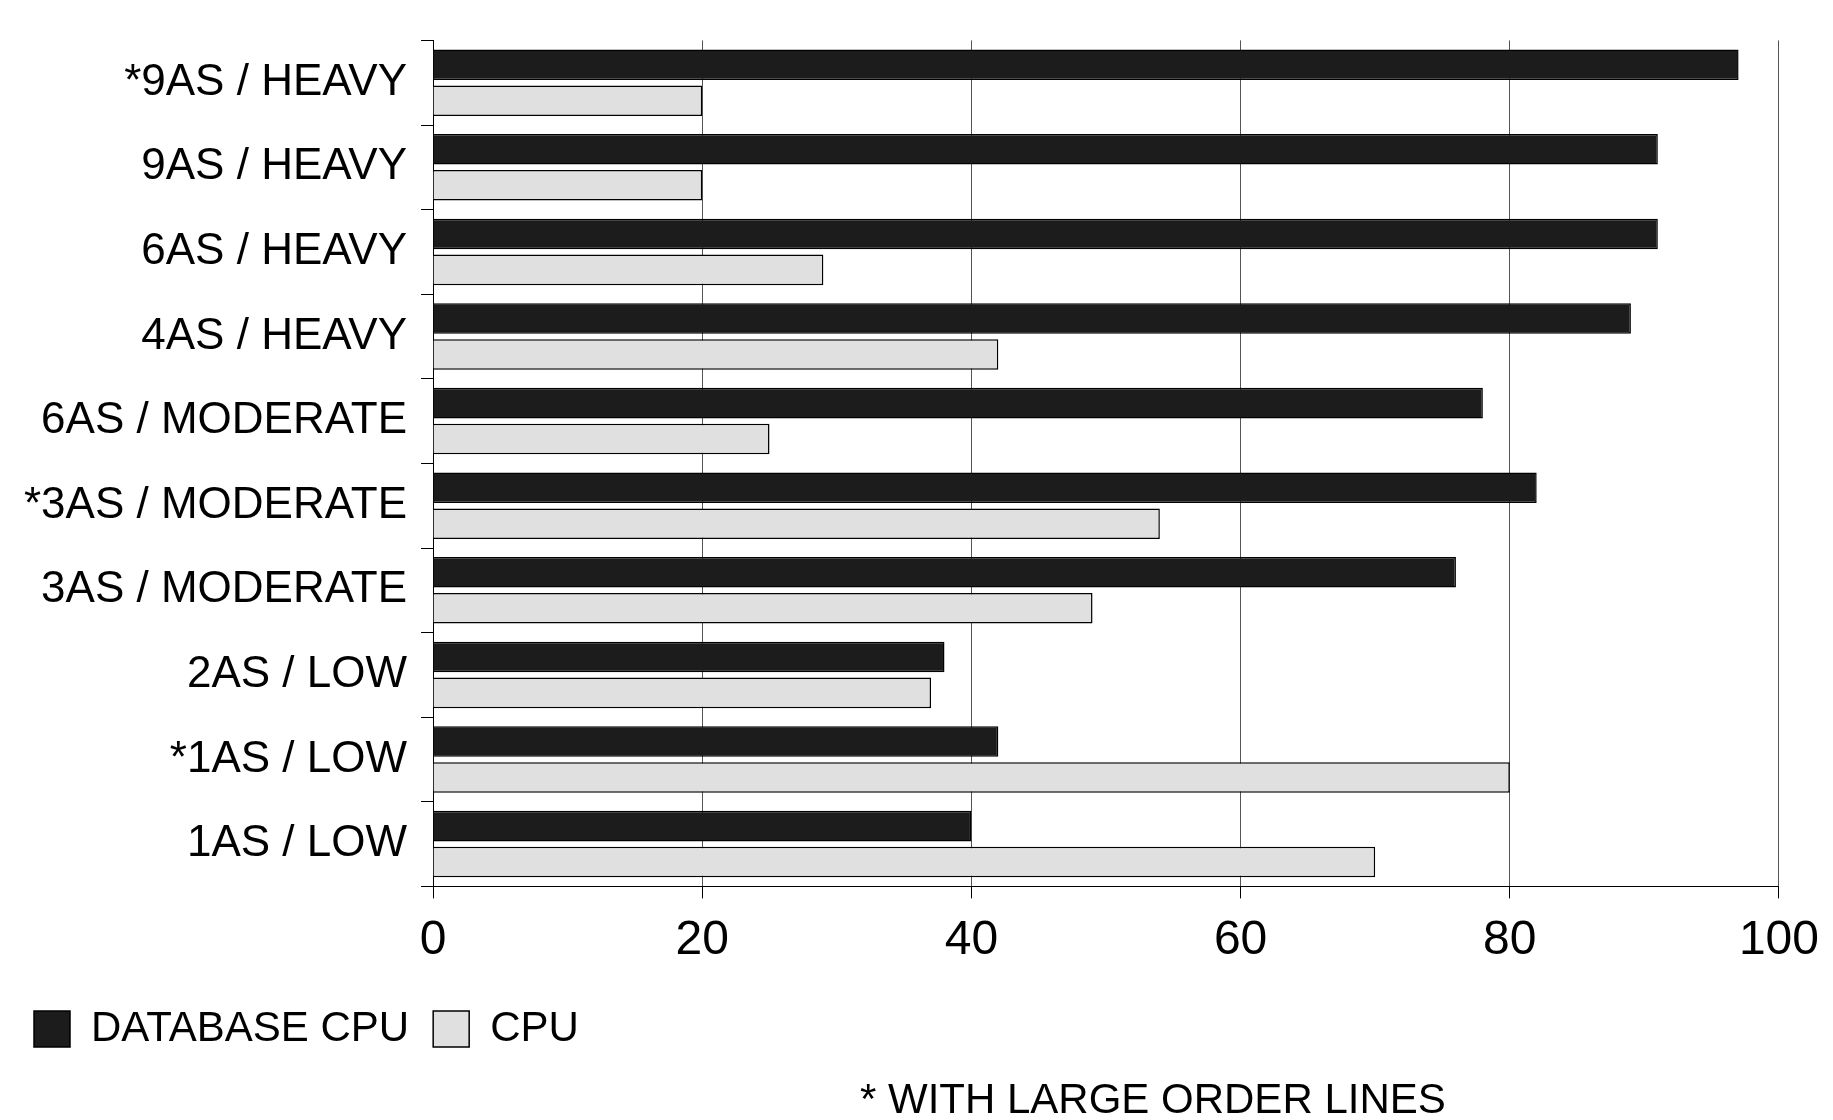  What do you see at coordinates (224, 587) in the screenshot?
I see `y-tick-label: 3AS / MODERATE` at bounding box center [224, 587].